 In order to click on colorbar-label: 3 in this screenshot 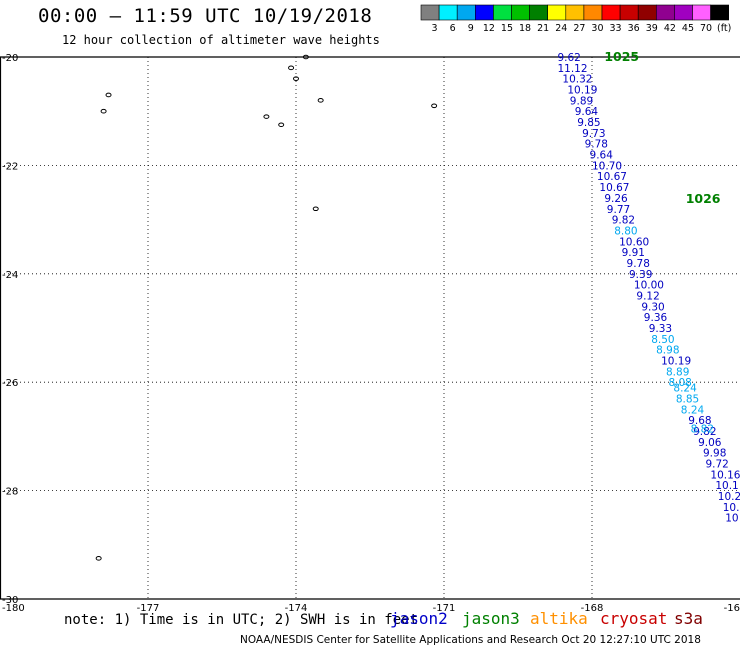, I will do `click(435, 28)`.